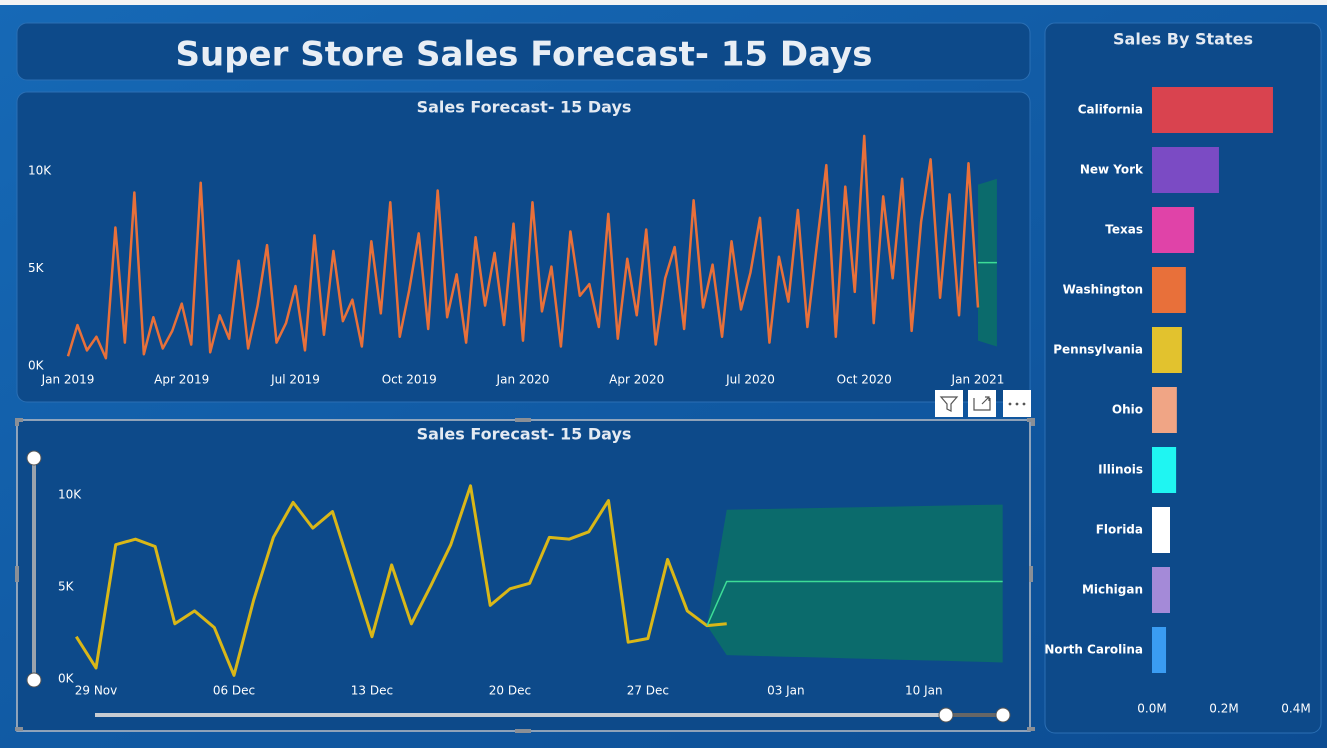  I want to click on x-tick-label: 27 Dec, so click(648, 691).